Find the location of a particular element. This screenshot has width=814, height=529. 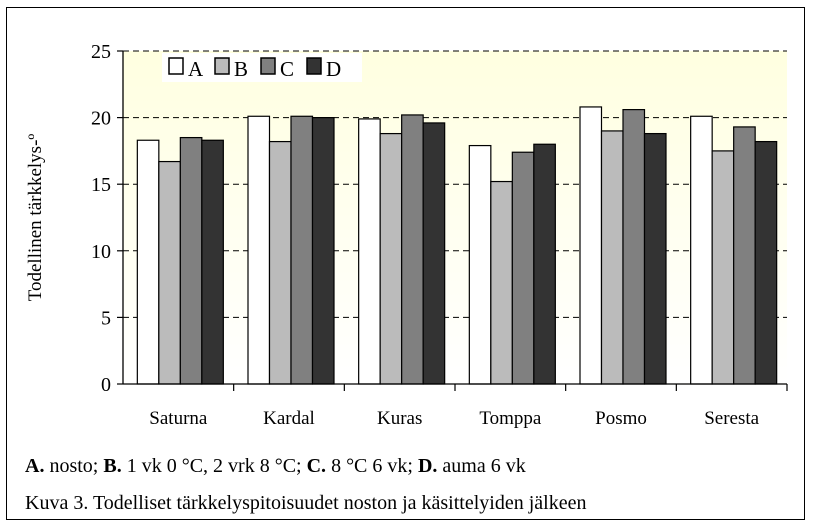

bar-seresta-d is located at coordinates (766, 262).